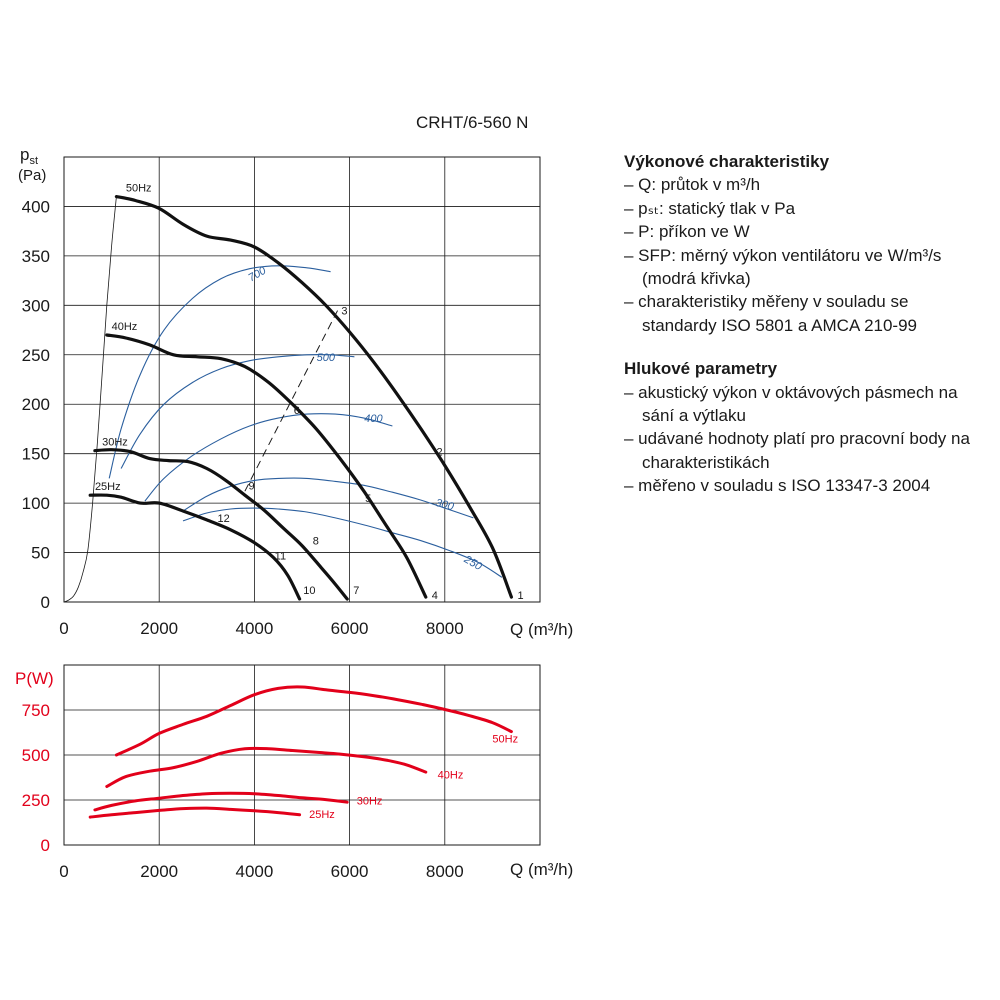 This screenshot has width=1000, height=1000. I want to click on y-tick-label: 400, so click(36, 206).